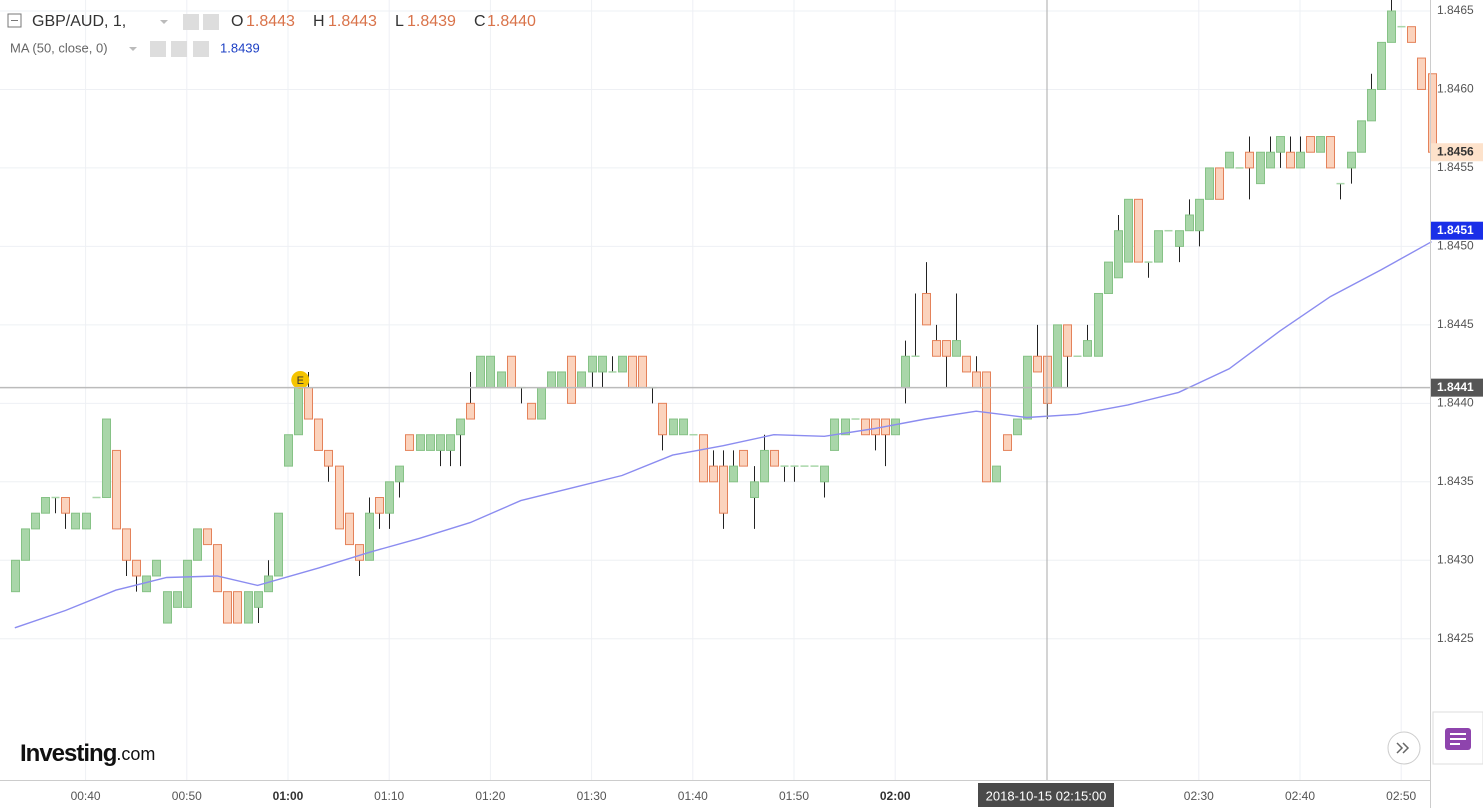  Describe the element at coordinates (1199, 796) in the screenshot. I see `x-tick-label: 02:30` at that location.